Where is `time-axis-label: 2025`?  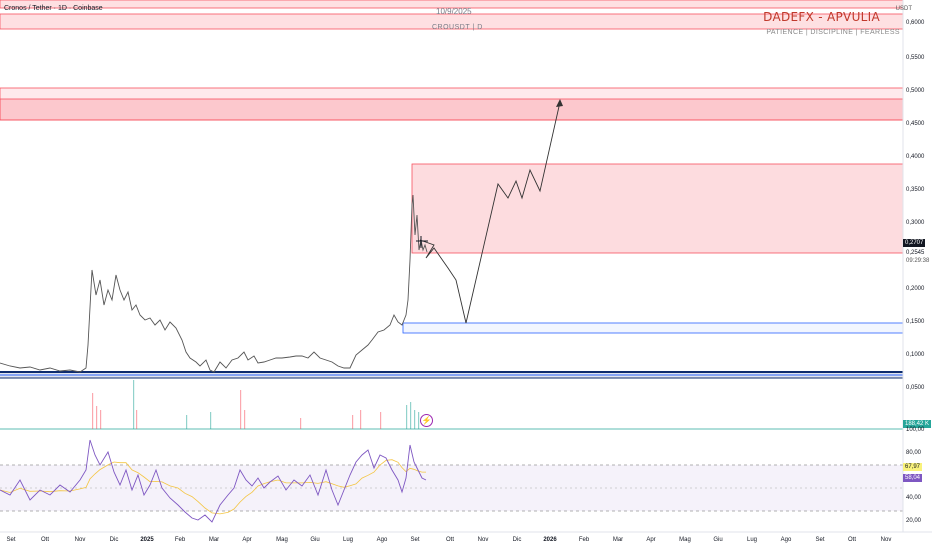 time-axis-label: 2025 is located at coordinates (147, 540).